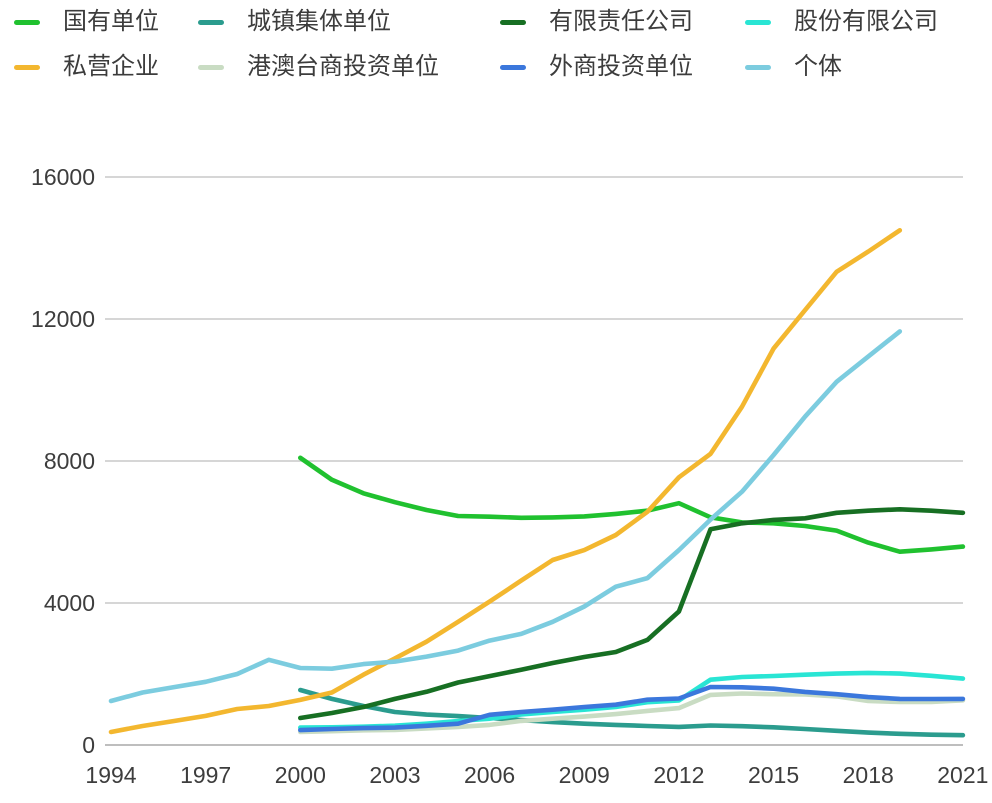 This screenshot has width=992, height=803. I want to click on x-axis-tick-label: 2015, so click(773, 775).